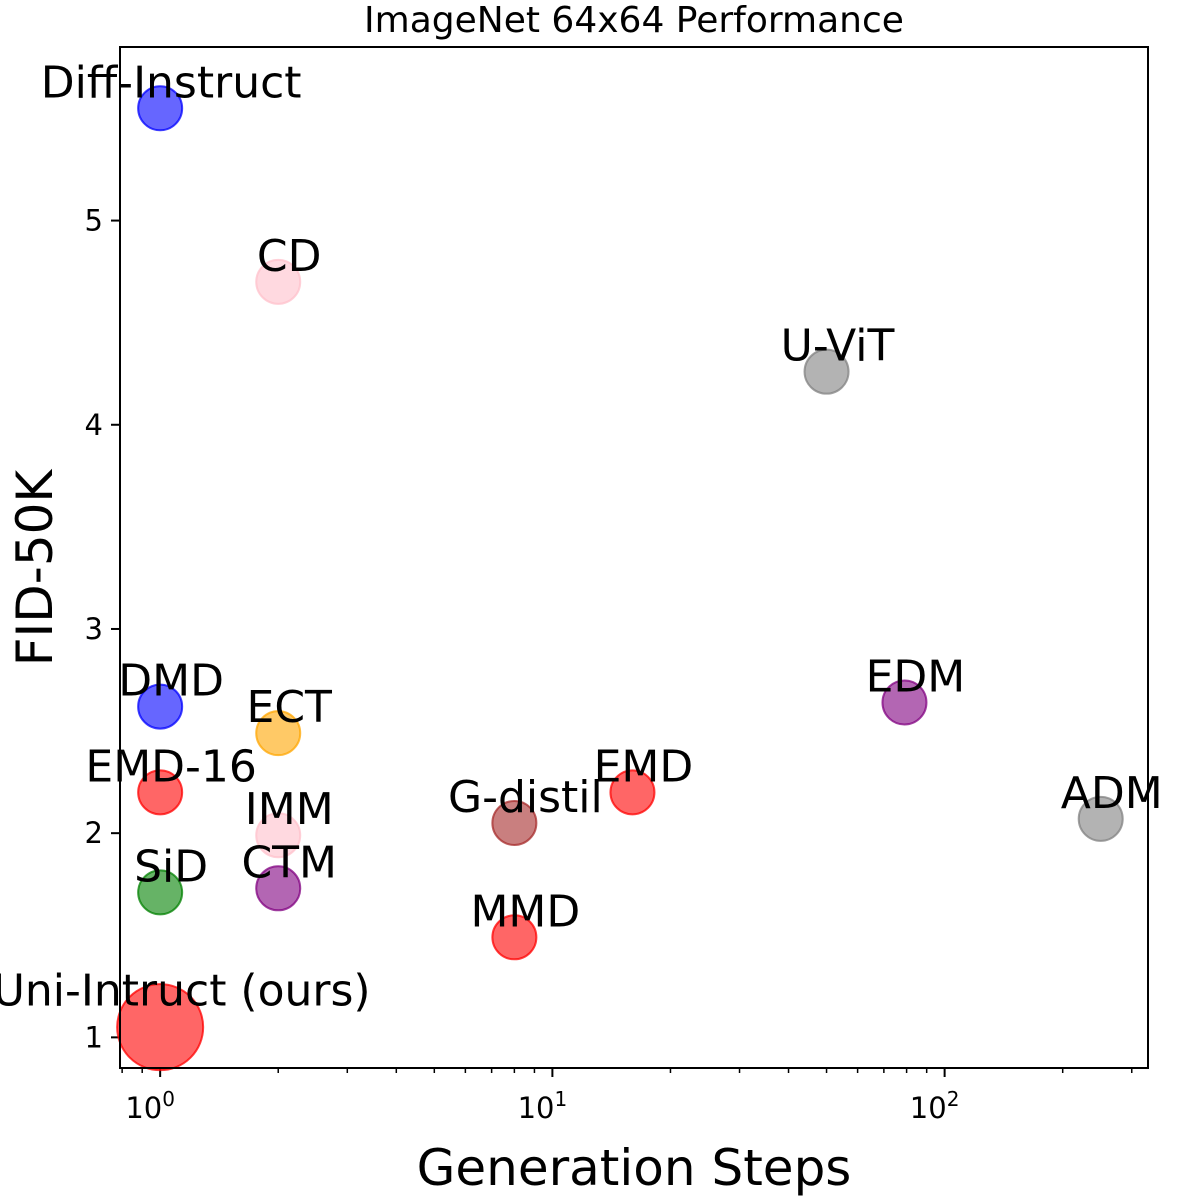 The width and height of the screenshot is (1200, 1199). Describe the element at coordinates (94, 425) in the screenshot. I see `y-tick-label: 4` at that location.